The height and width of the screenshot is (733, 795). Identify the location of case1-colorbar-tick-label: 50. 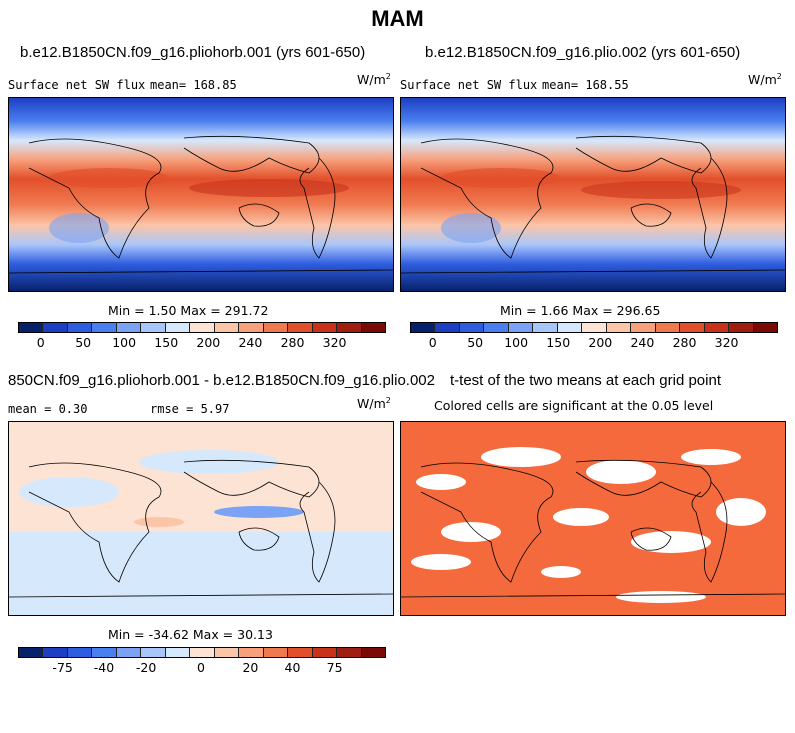
(83, 342).